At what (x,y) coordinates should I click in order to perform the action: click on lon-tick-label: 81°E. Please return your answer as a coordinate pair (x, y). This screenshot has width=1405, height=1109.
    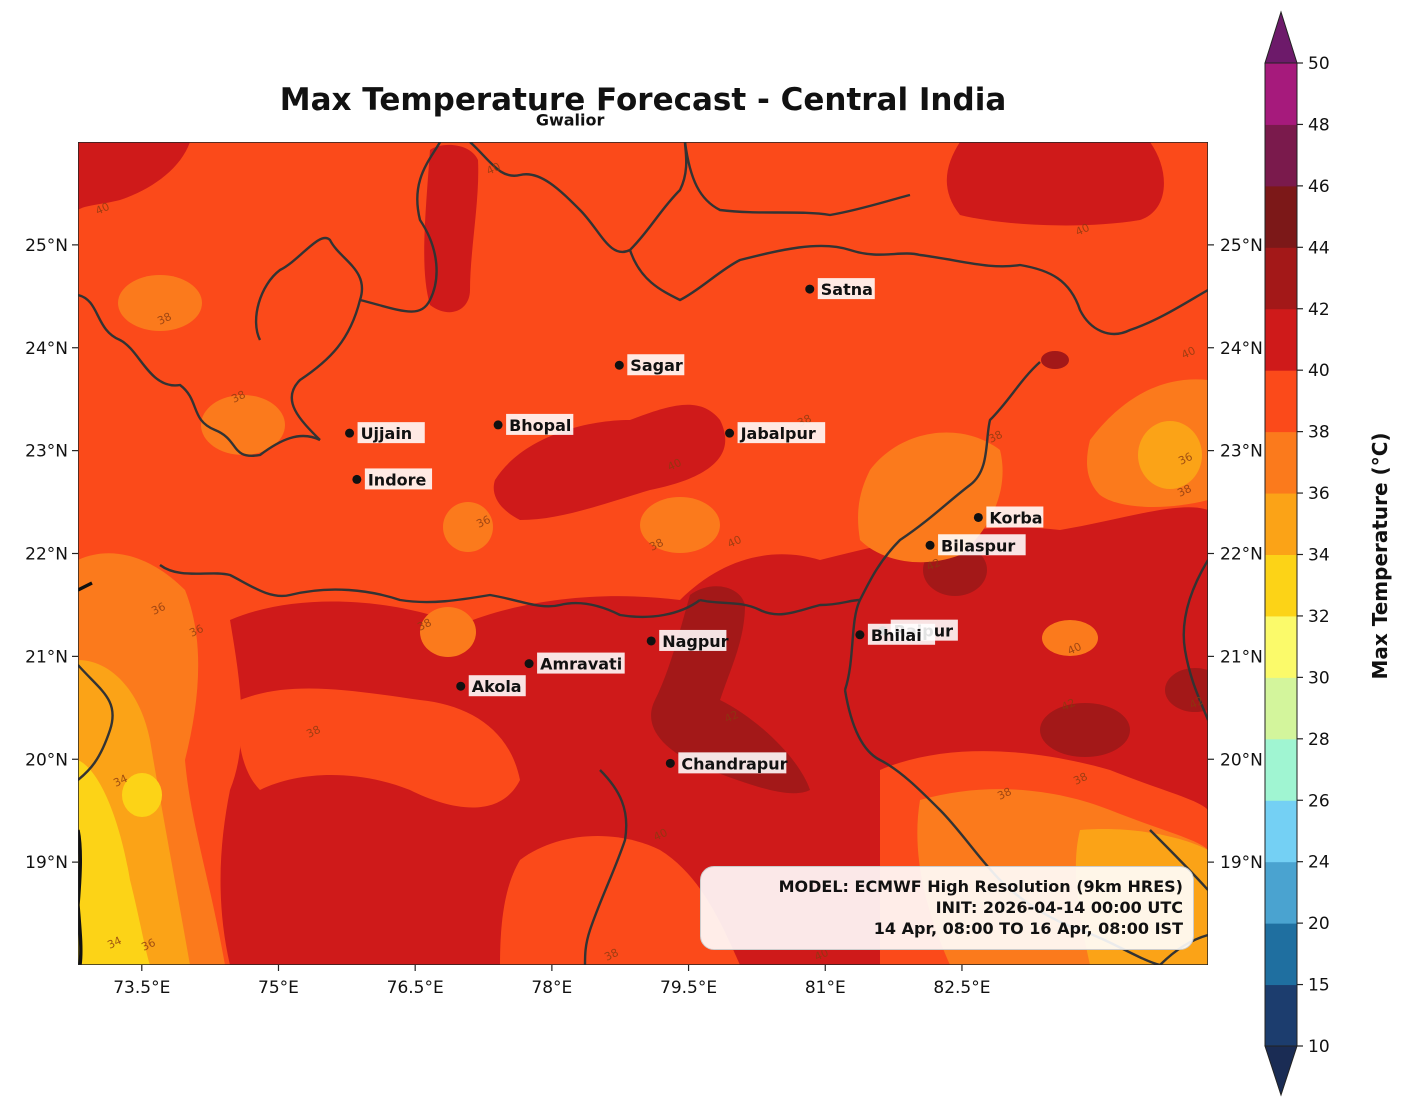
    Looking at the image, I should click on (825, 988).